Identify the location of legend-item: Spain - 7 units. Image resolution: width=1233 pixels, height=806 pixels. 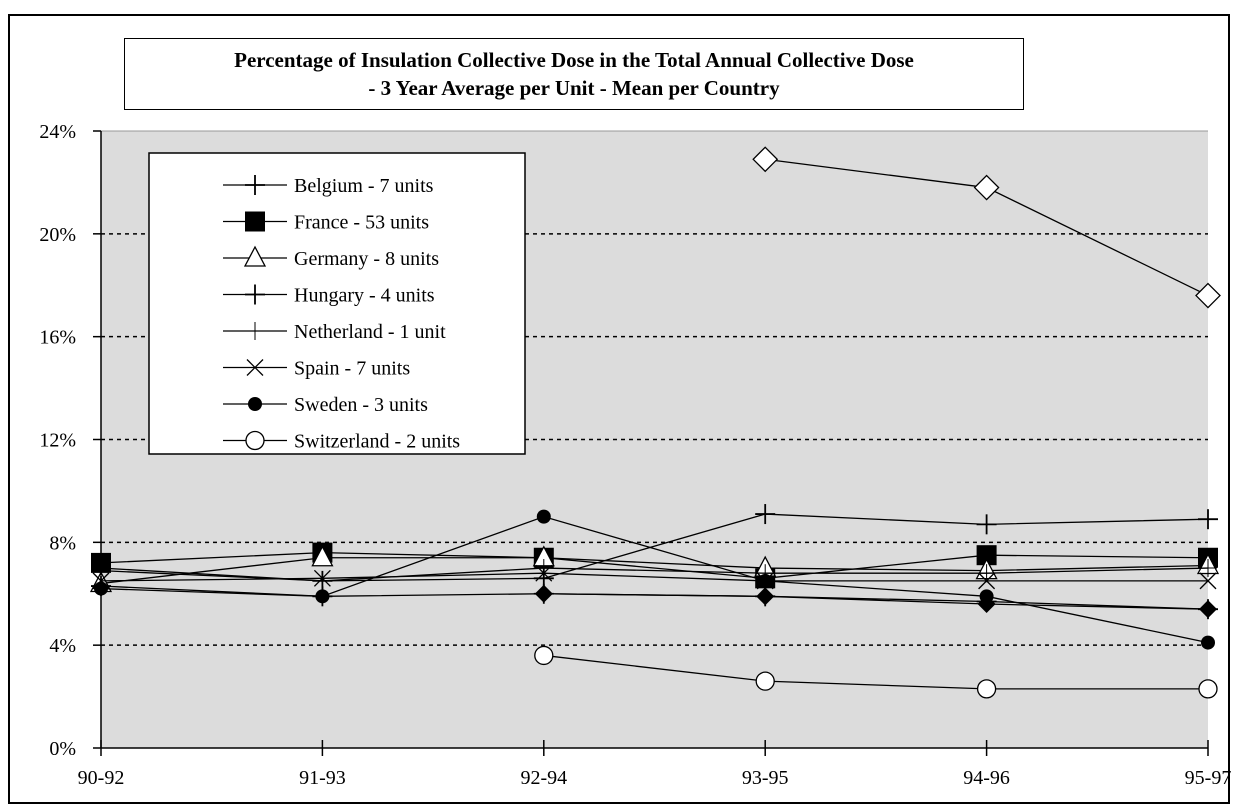
(316, 369).